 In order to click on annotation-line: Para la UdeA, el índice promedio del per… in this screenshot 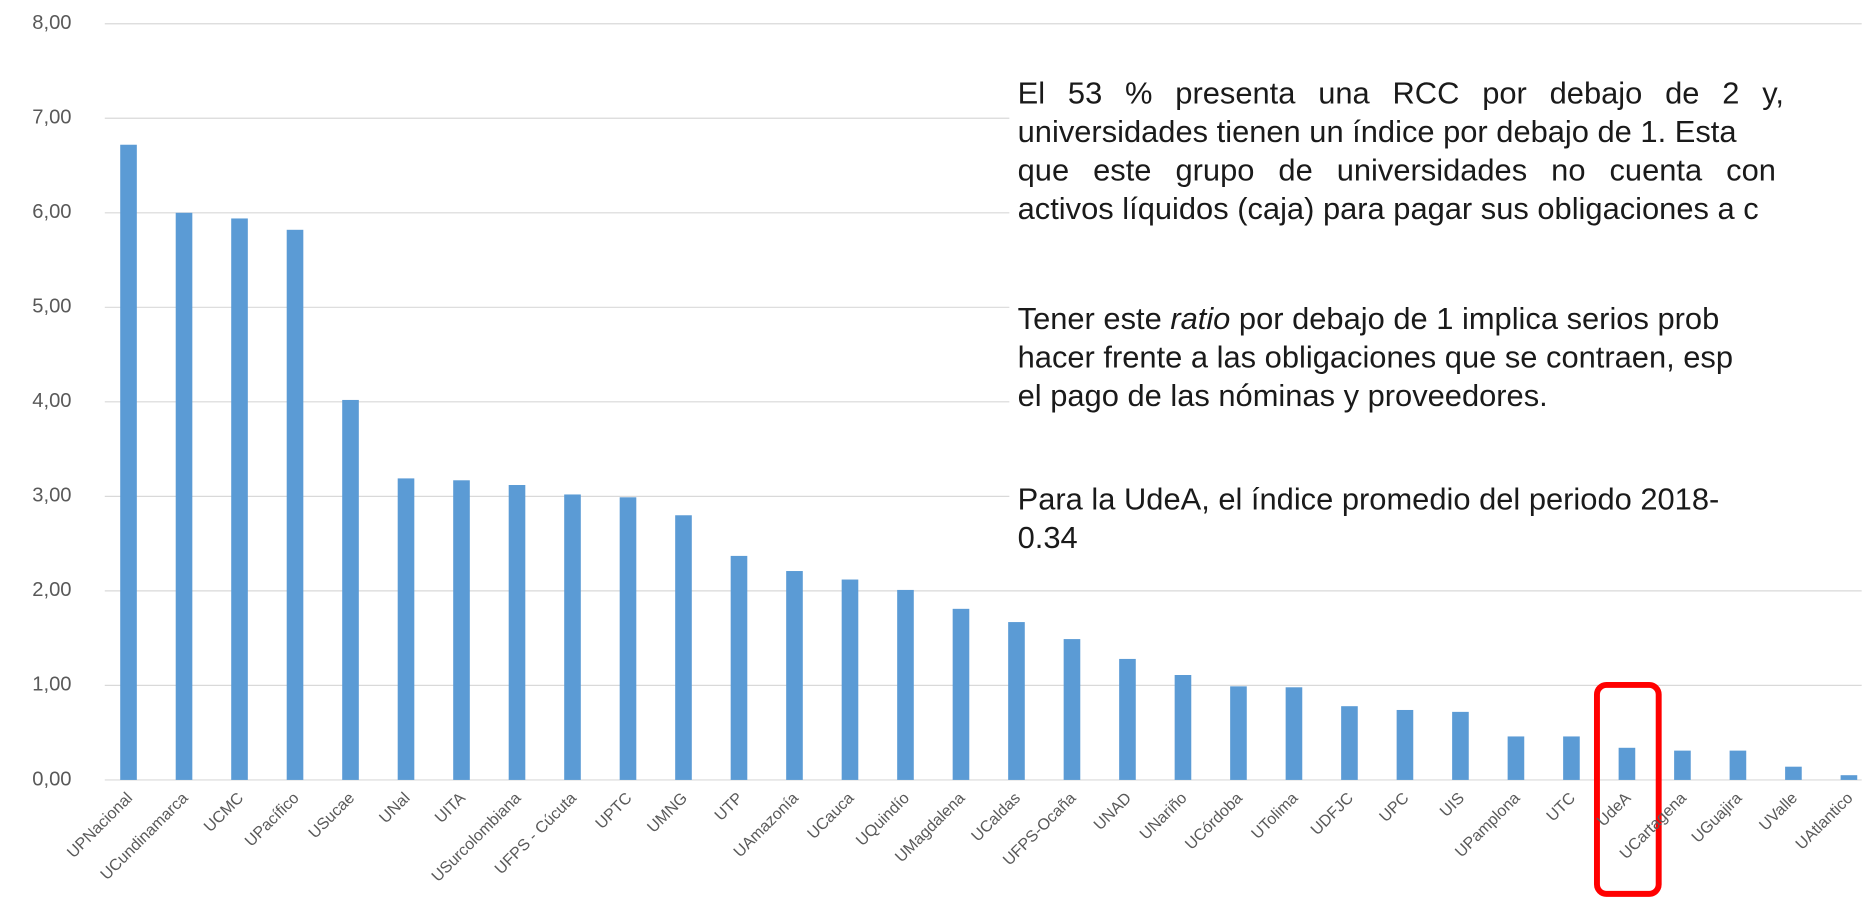, I will do `click(1369, 498)`.